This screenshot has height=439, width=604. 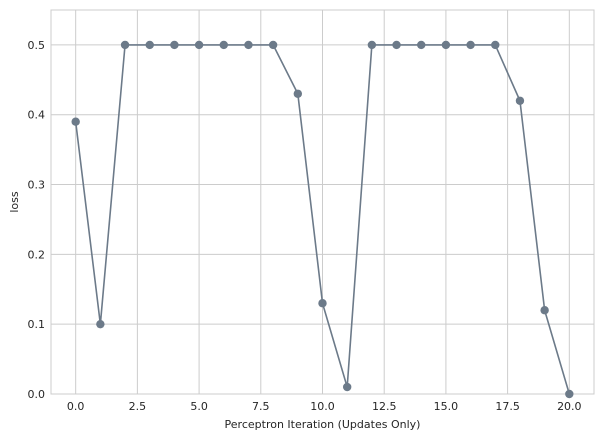 I want to click on y-tick-label: 0.2, so click(x=37, y=254).